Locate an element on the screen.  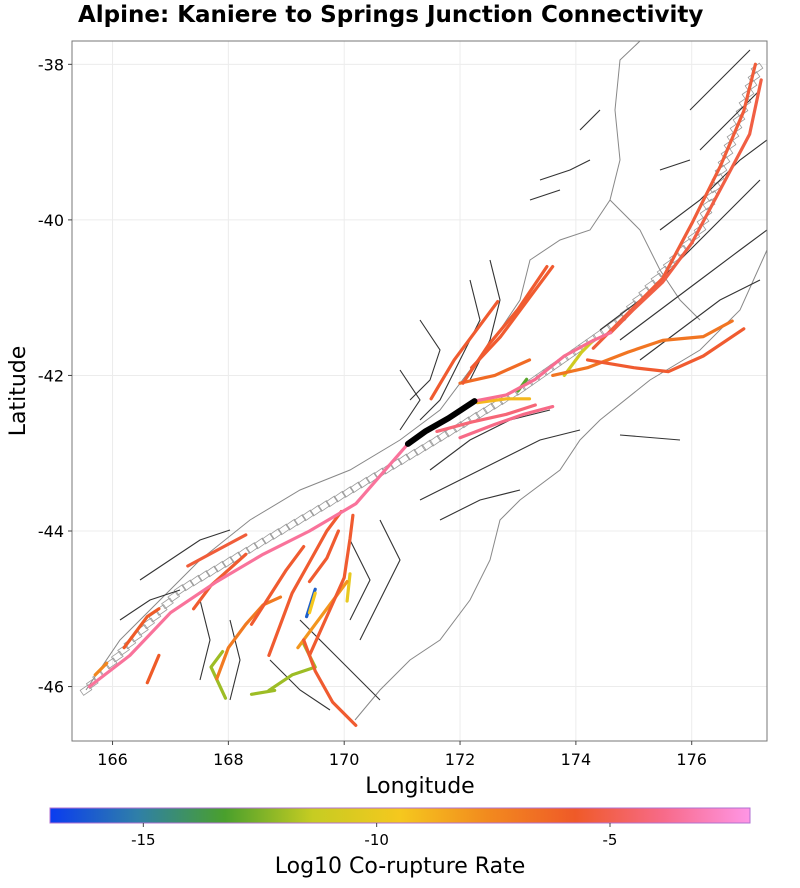
y-tick-label: -46 is located at coordinates (51, 687).